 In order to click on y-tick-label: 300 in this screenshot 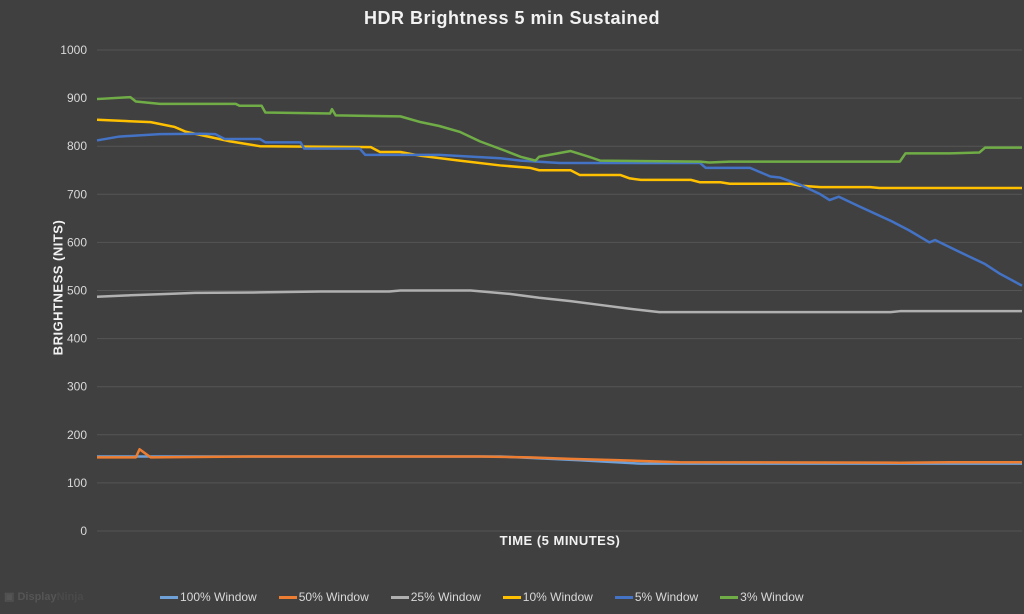, I will do `click(77, 387)`.